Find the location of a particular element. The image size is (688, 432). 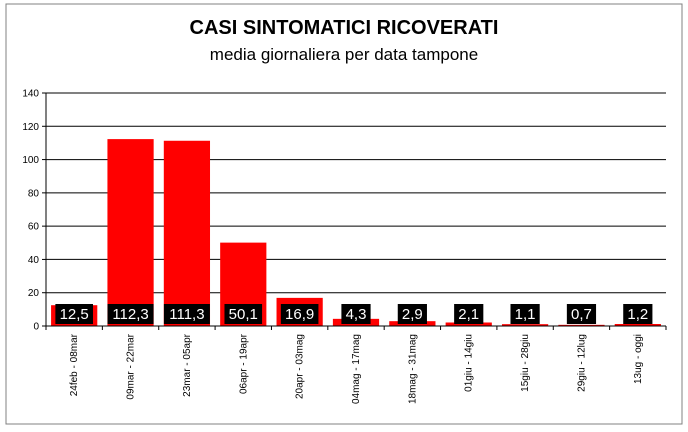

data-label: 111,3 is located at coordinates (186, 314).